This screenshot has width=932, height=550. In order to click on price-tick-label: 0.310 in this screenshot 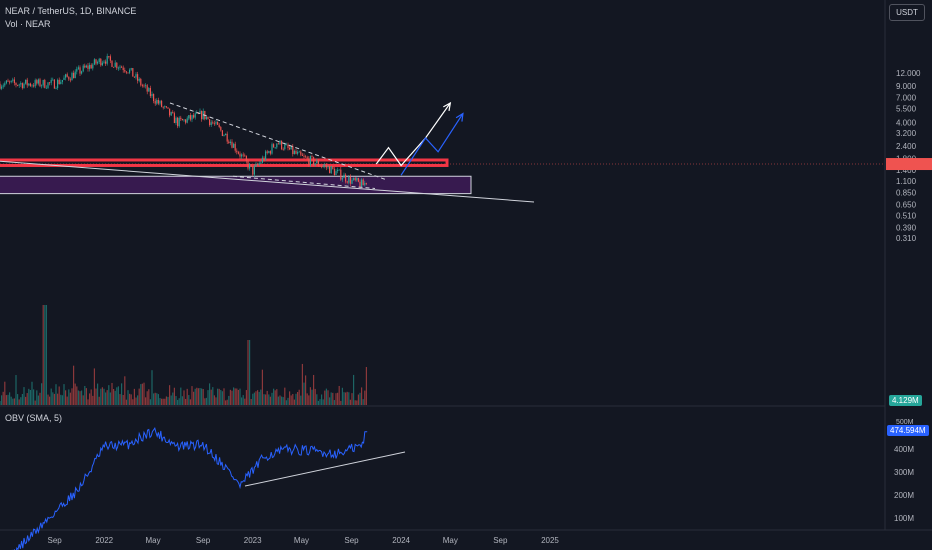, I will do `click(906, 238)`.